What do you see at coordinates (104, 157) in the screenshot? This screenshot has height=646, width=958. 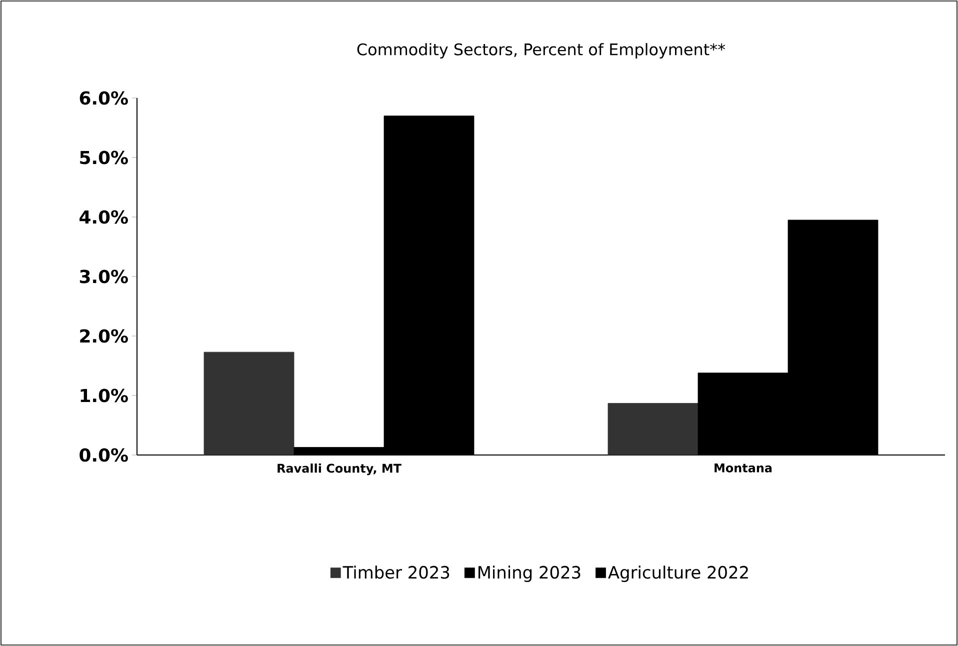 I see `y-tick-label: 5.0%` at bounding box center [104, 157].